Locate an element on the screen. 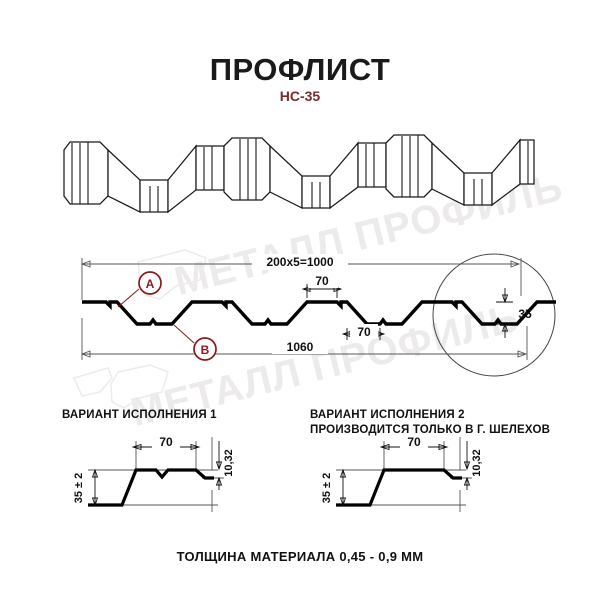  variant-1-title-block: ВАРИАНТ ИСПОЛНЕНИЯ 1 is located at coordinates (139, 415).